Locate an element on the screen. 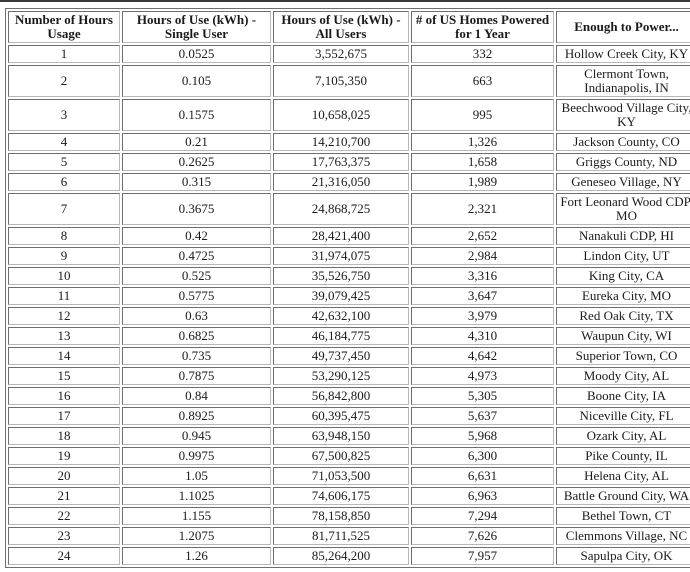 This screenshot has width=690, height=572. table-cell: 0.8925 is located at coordinates (196, 416).